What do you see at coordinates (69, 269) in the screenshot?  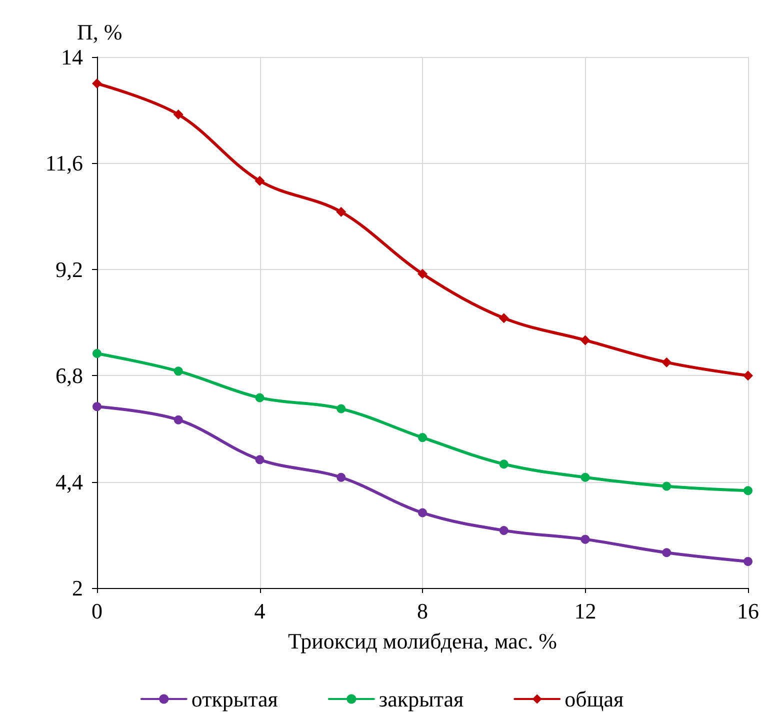 I see `y-tick-label: 9,2` at bounding box center [69, 269].